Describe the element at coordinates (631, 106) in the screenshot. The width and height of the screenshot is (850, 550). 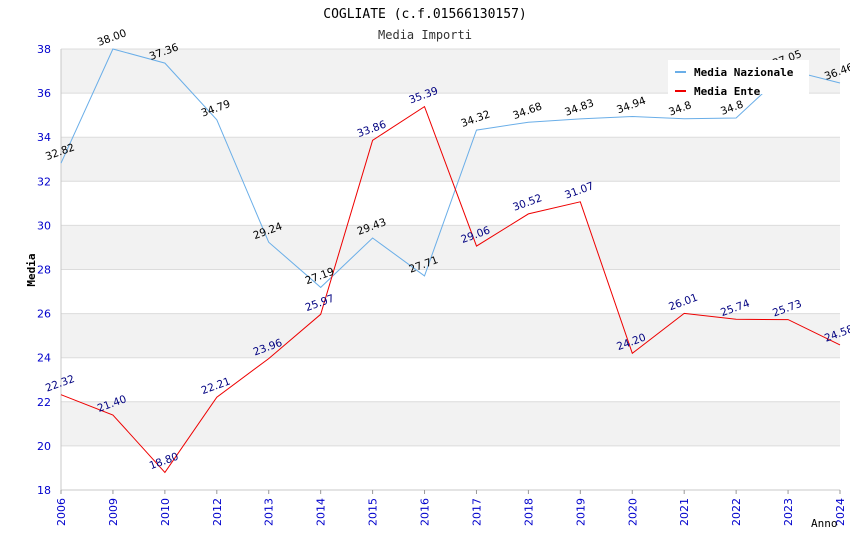
I see `data-label: 34.94` at that location.